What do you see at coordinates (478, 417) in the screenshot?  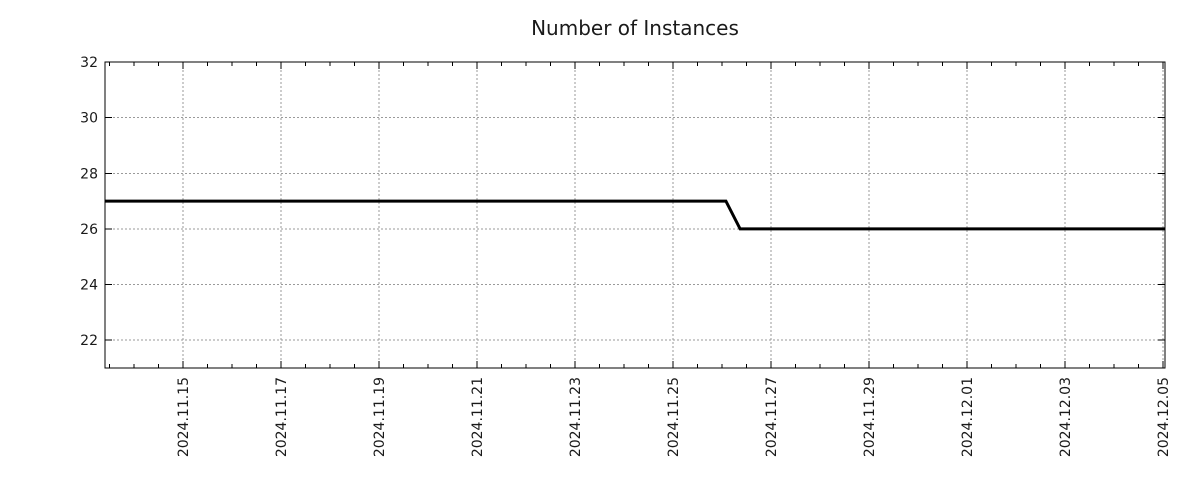 I see `x-tick-label: 2024.11.21` at bounding box center [478, 417].